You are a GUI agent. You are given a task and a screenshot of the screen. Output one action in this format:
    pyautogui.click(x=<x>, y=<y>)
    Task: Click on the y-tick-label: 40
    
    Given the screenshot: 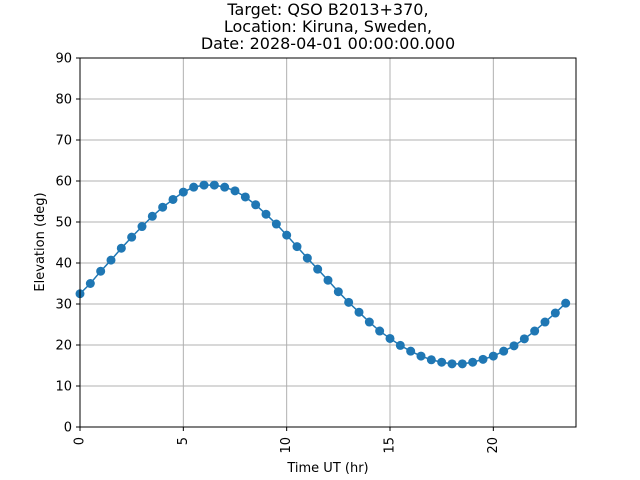 What is the action you would take?
    pyautogui.click(x=63, y=264)
    